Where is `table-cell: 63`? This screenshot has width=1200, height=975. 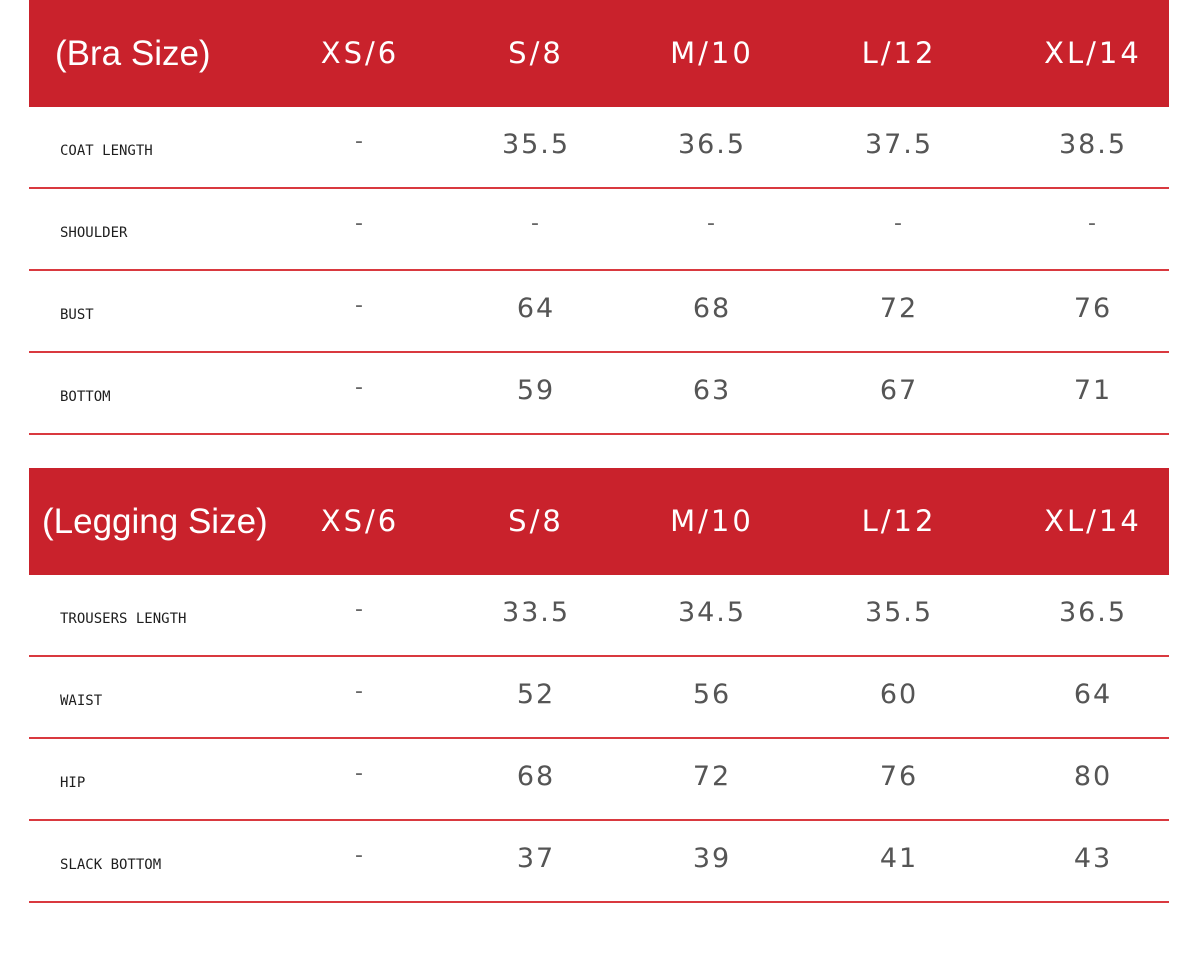 table-cell: 63 is located at coordinates (712, 390).